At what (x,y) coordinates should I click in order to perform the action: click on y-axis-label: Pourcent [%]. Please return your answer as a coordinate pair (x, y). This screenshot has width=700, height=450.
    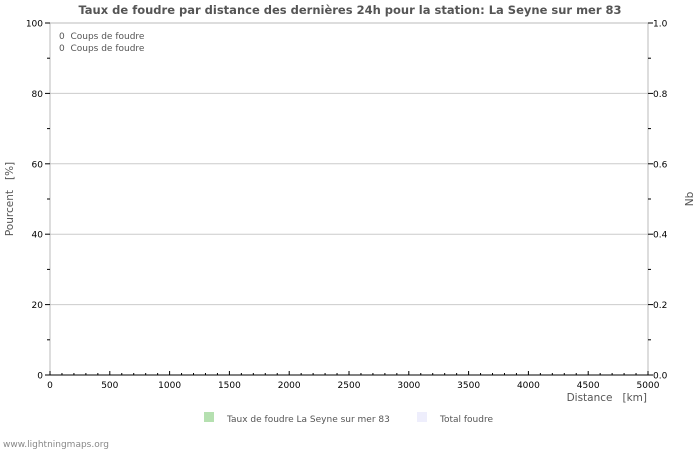
    Looking at the image, I should click on (10, 199).